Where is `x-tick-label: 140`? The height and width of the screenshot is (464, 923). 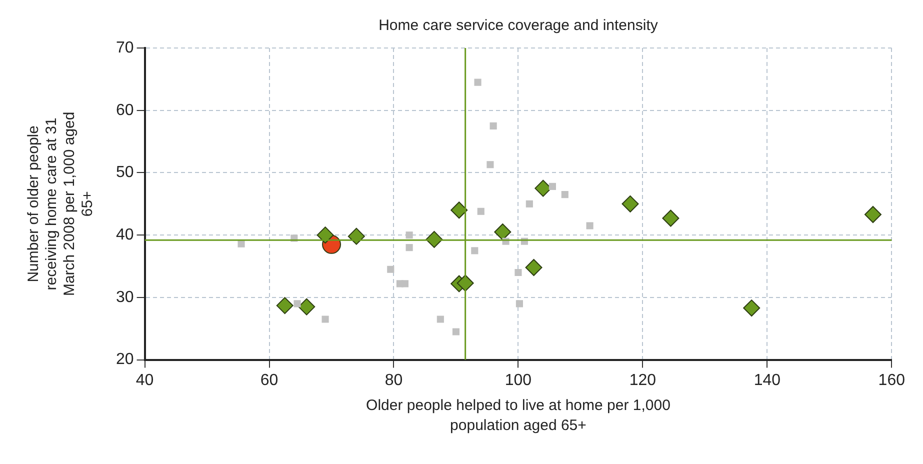
x-tick-label: 140 is located at coordinates (767, 380).